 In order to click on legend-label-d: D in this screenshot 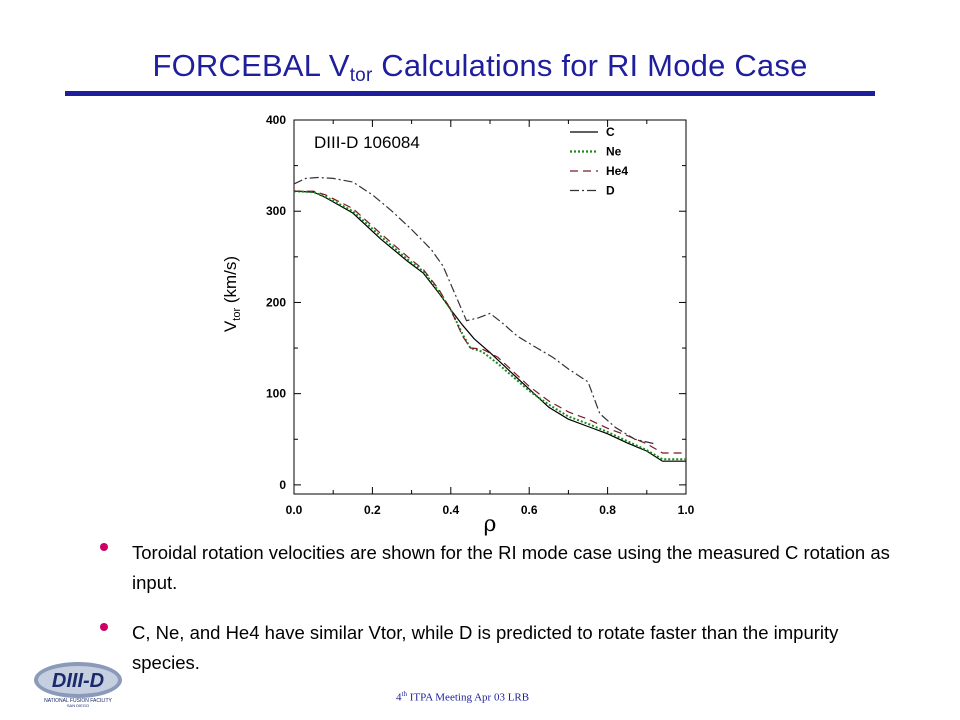, I will do `click(610, 191)`.